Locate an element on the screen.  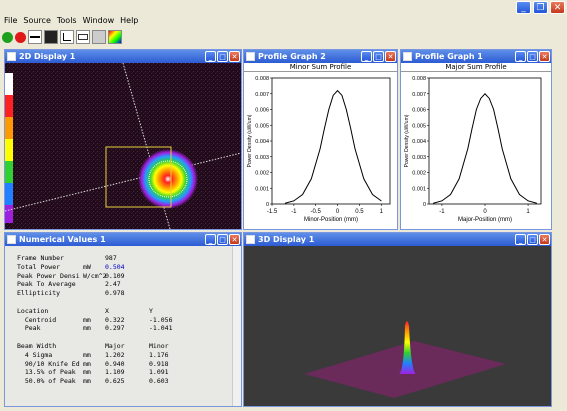
start-icon is located at coordinates (7, 37).